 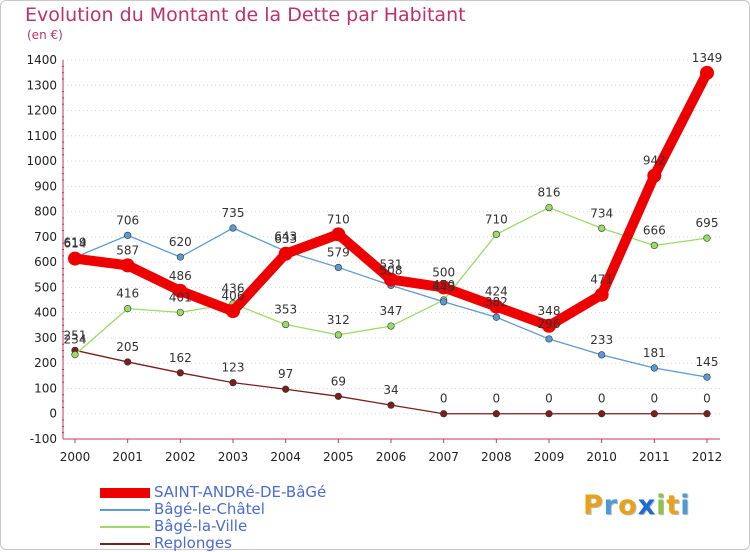 I want to click on data-label: 34, so click(x=390, y=390).